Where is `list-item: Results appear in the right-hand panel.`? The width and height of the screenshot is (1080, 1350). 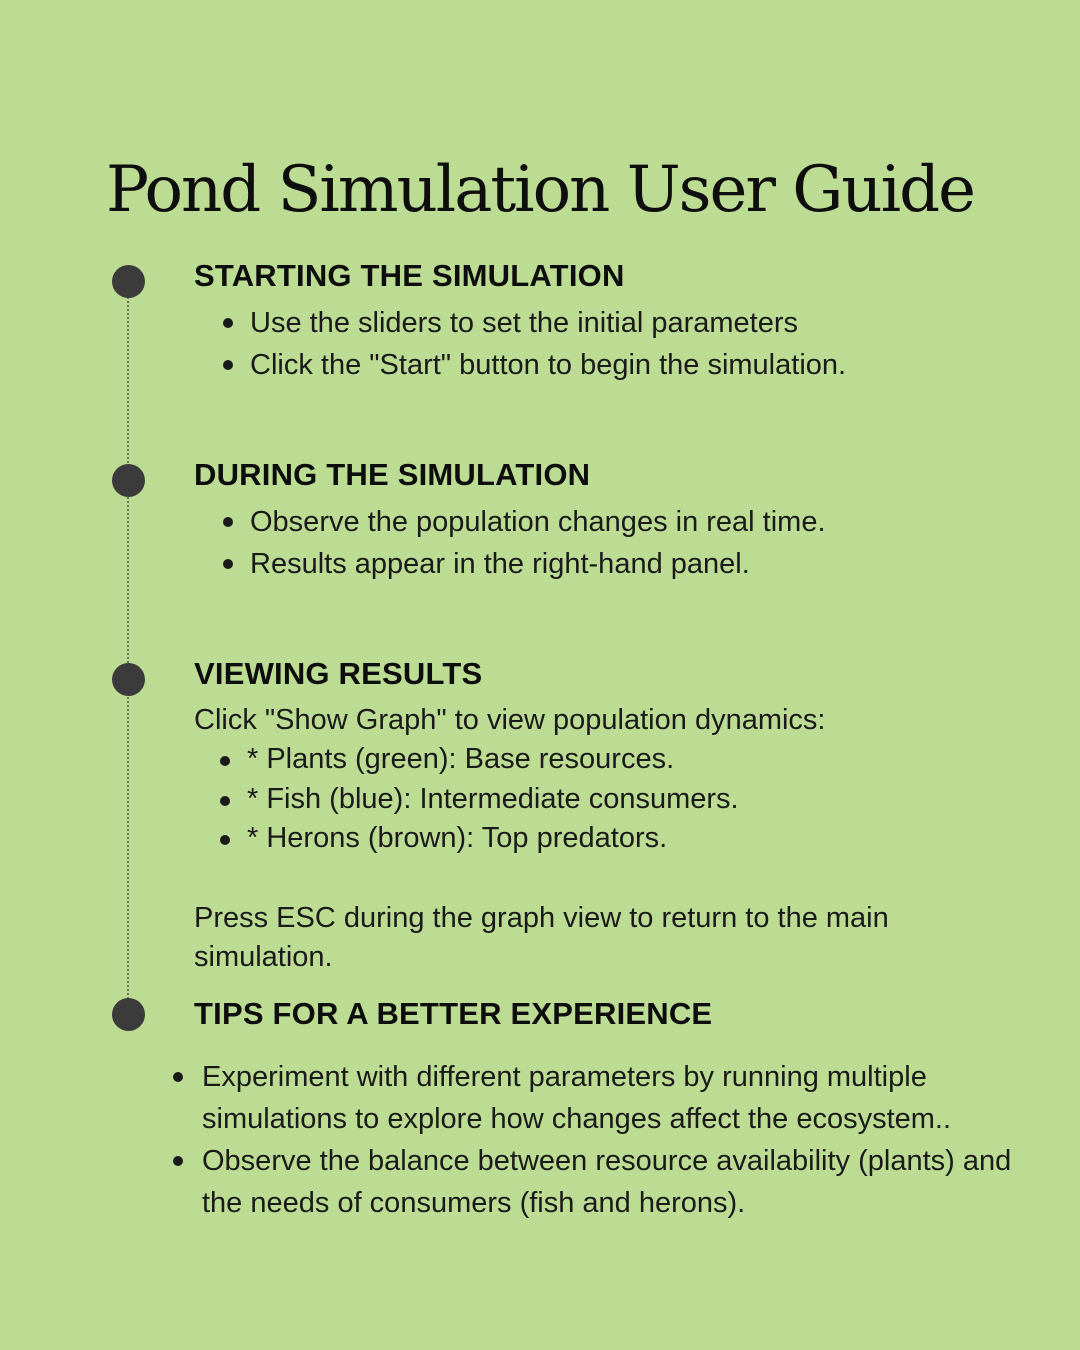
list-item: Results appear in the right-hand panel. is located at coordinates (624, 564).